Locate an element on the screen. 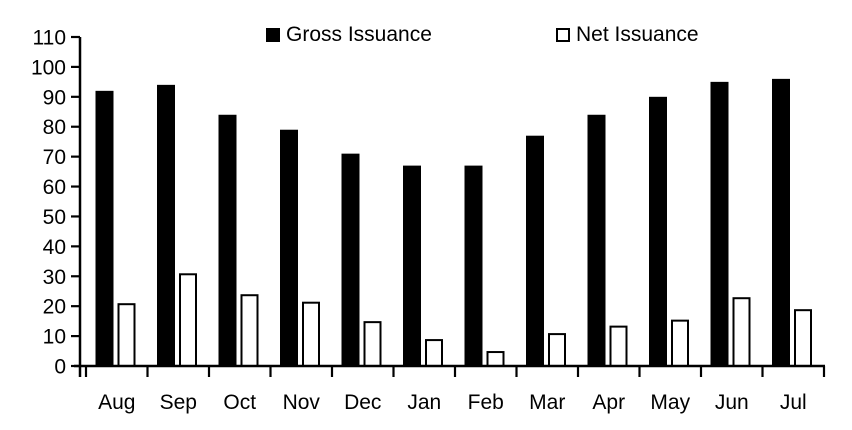 The width and height of the screenshot is (852, 430). bar-gross-issuance-jun is located at coordinates (719, 223).